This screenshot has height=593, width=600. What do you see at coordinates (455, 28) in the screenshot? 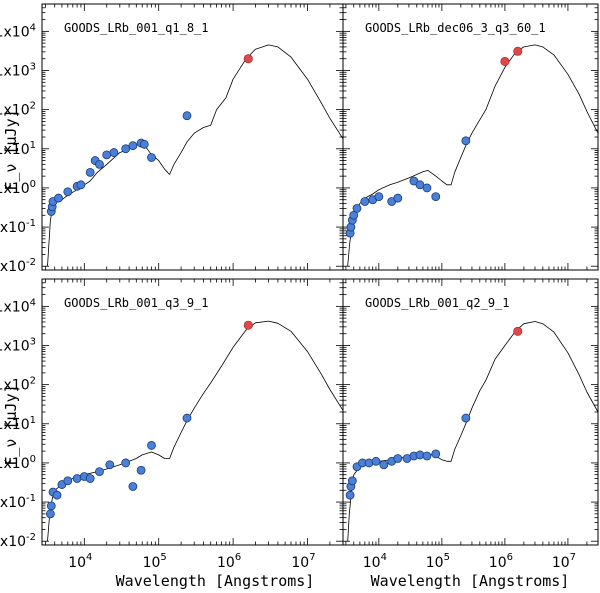
I see `panel-title: GOODS_LRb_dec06_3_q3_60_1` at bounding box center [455, 28].